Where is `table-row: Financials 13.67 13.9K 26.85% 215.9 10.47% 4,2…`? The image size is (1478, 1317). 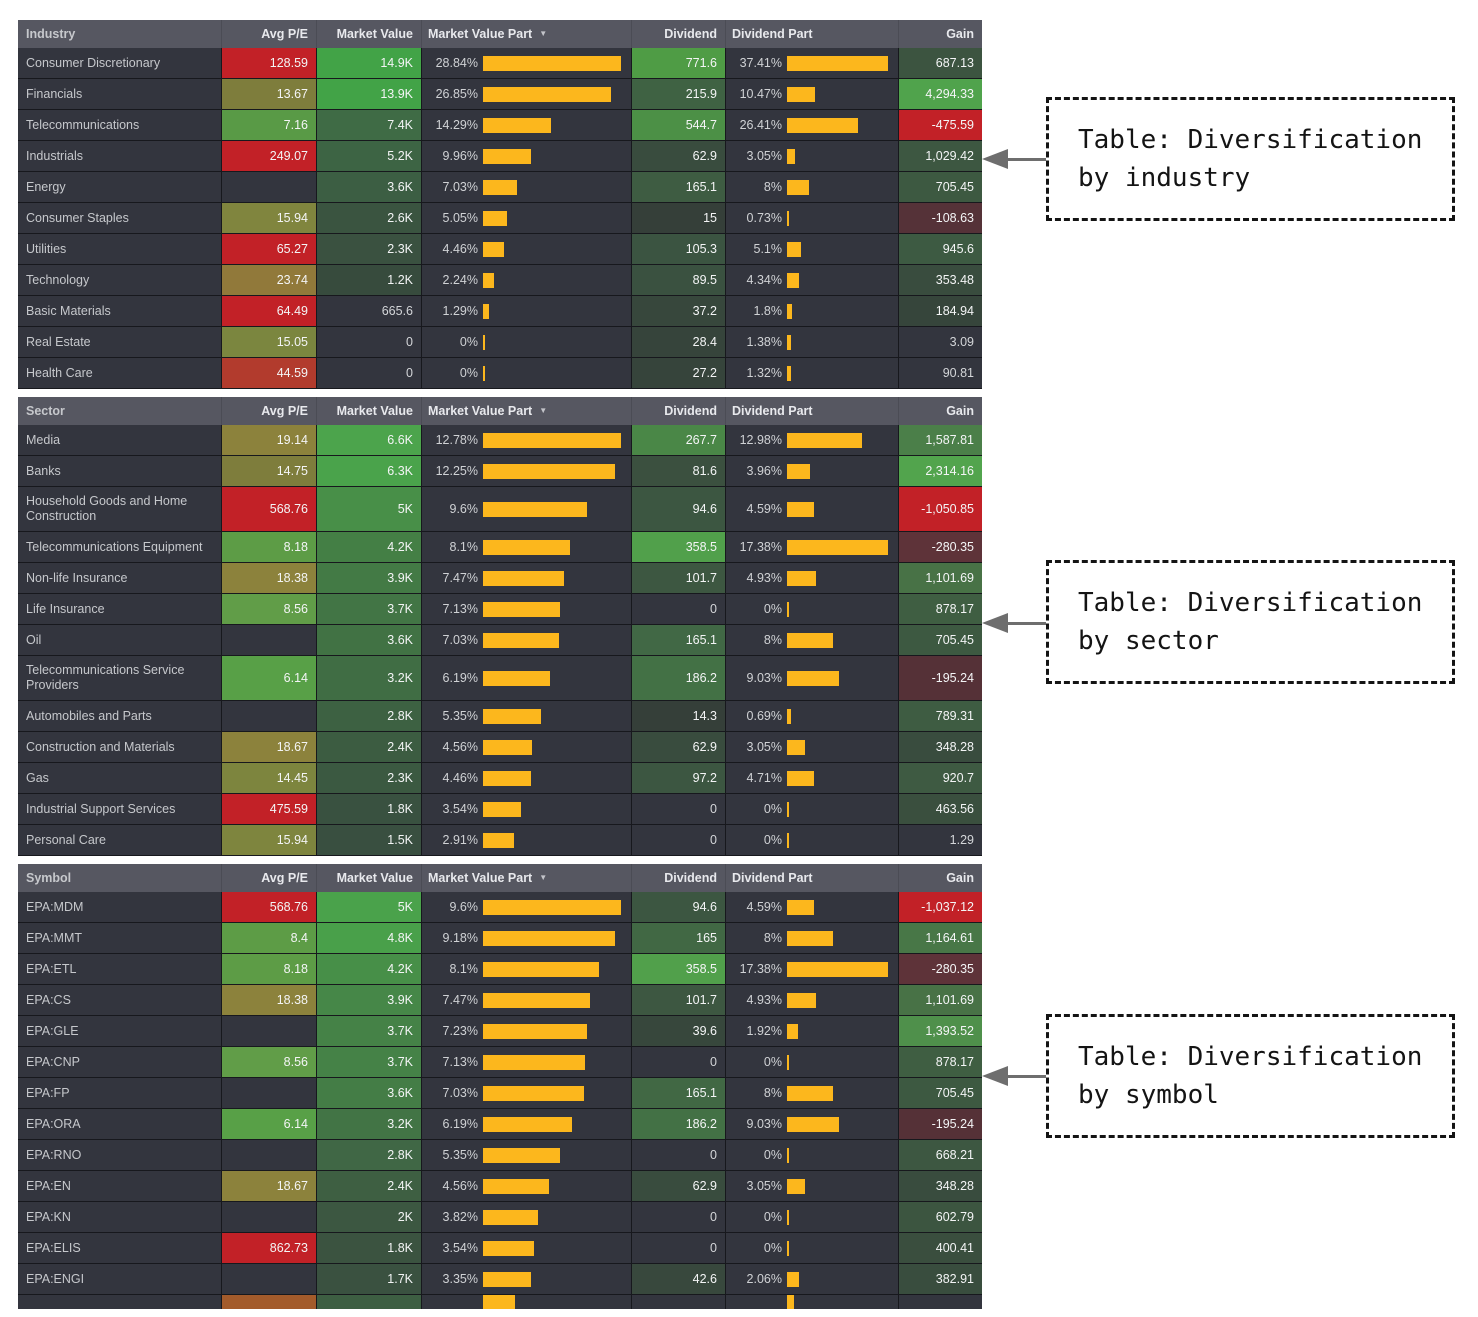
table-row: Financials 13.67 13.9K 26.85% 215.9 10.47% 4,2… is located at coordinates (500, 94).